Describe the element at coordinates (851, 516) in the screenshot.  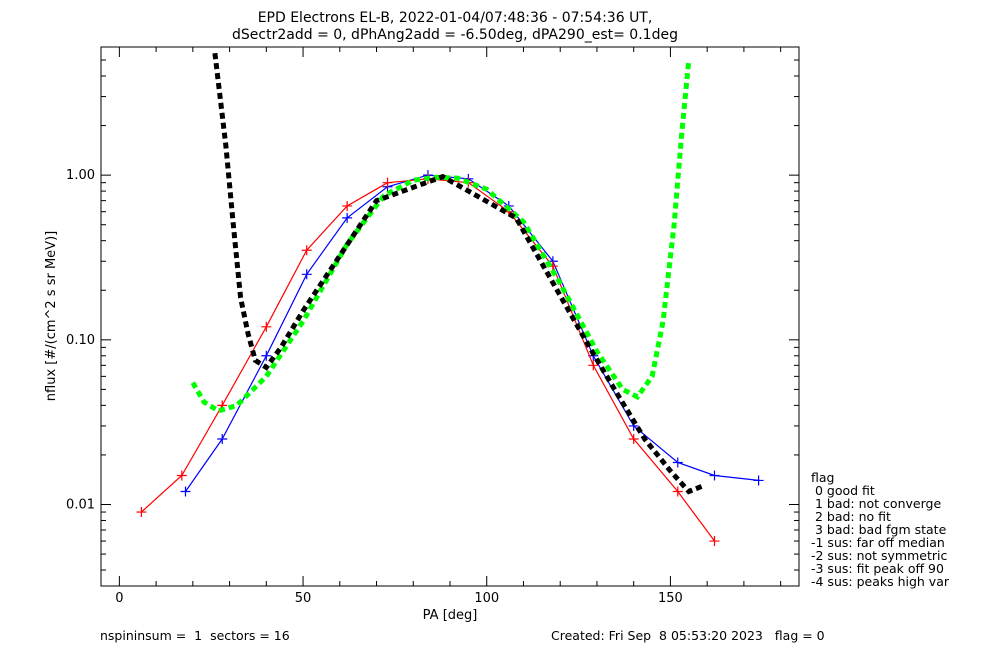
I see `legend-entry: 2 bad: no fit` at that location.